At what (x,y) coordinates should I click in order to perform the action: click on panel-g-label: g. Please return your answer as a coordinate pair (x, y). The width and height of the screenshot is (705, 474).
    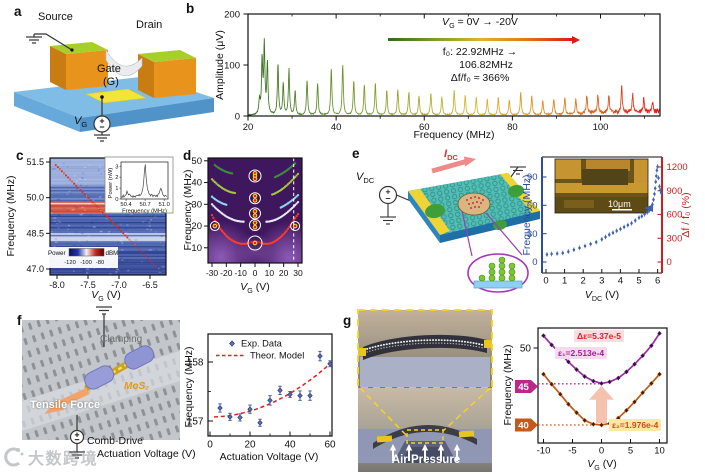
    Looking at the image, I should click on (347, 320).